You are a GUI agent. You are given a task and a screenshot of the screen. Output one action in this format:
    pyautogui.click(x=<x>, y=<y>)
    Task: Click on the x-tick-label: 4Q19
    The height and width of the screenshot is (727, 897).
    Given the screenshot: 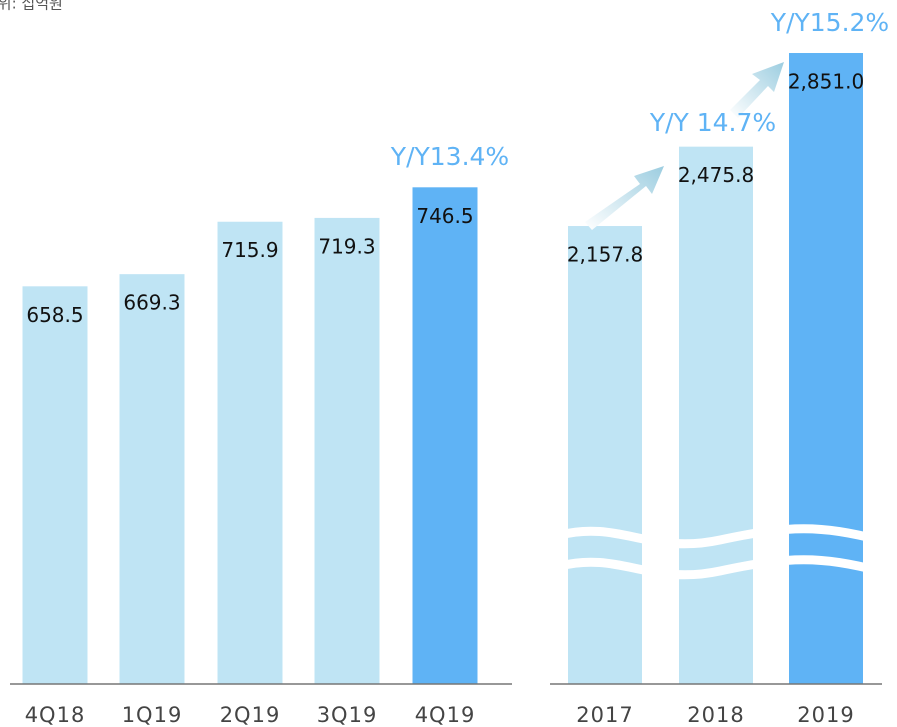 What is the action you would take?
    pyautogui.click(x=445, y=715)
    